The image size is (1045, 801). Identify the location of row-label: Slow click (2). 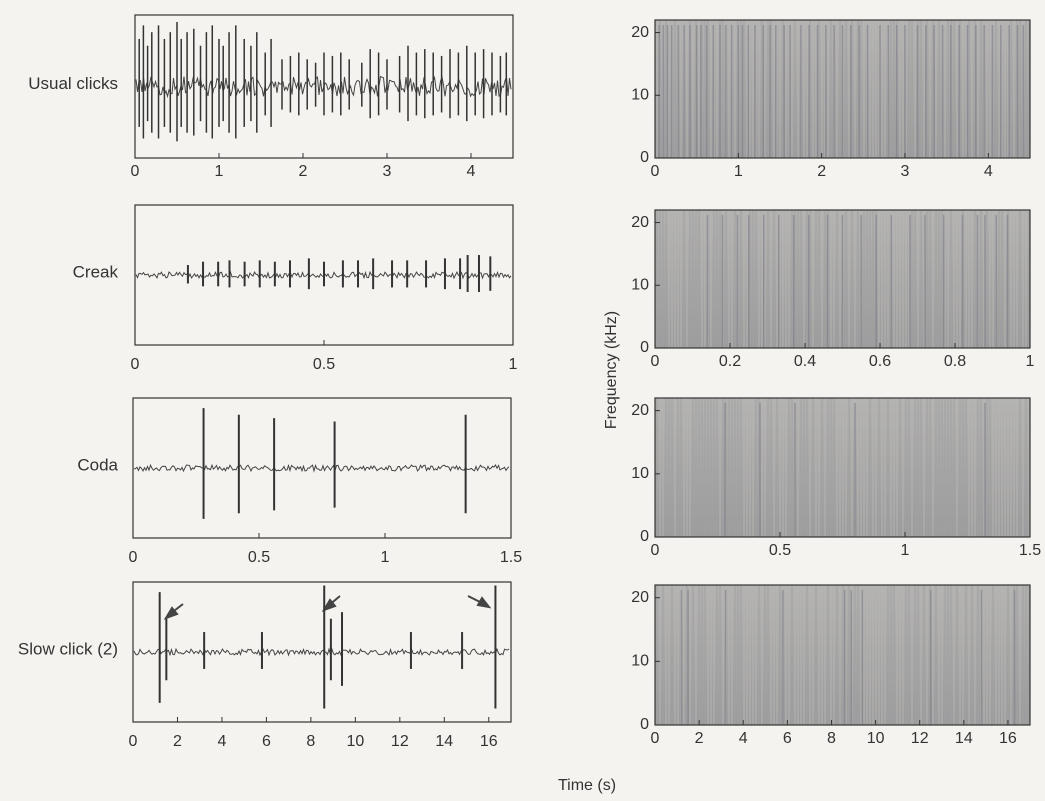
(68, 648).